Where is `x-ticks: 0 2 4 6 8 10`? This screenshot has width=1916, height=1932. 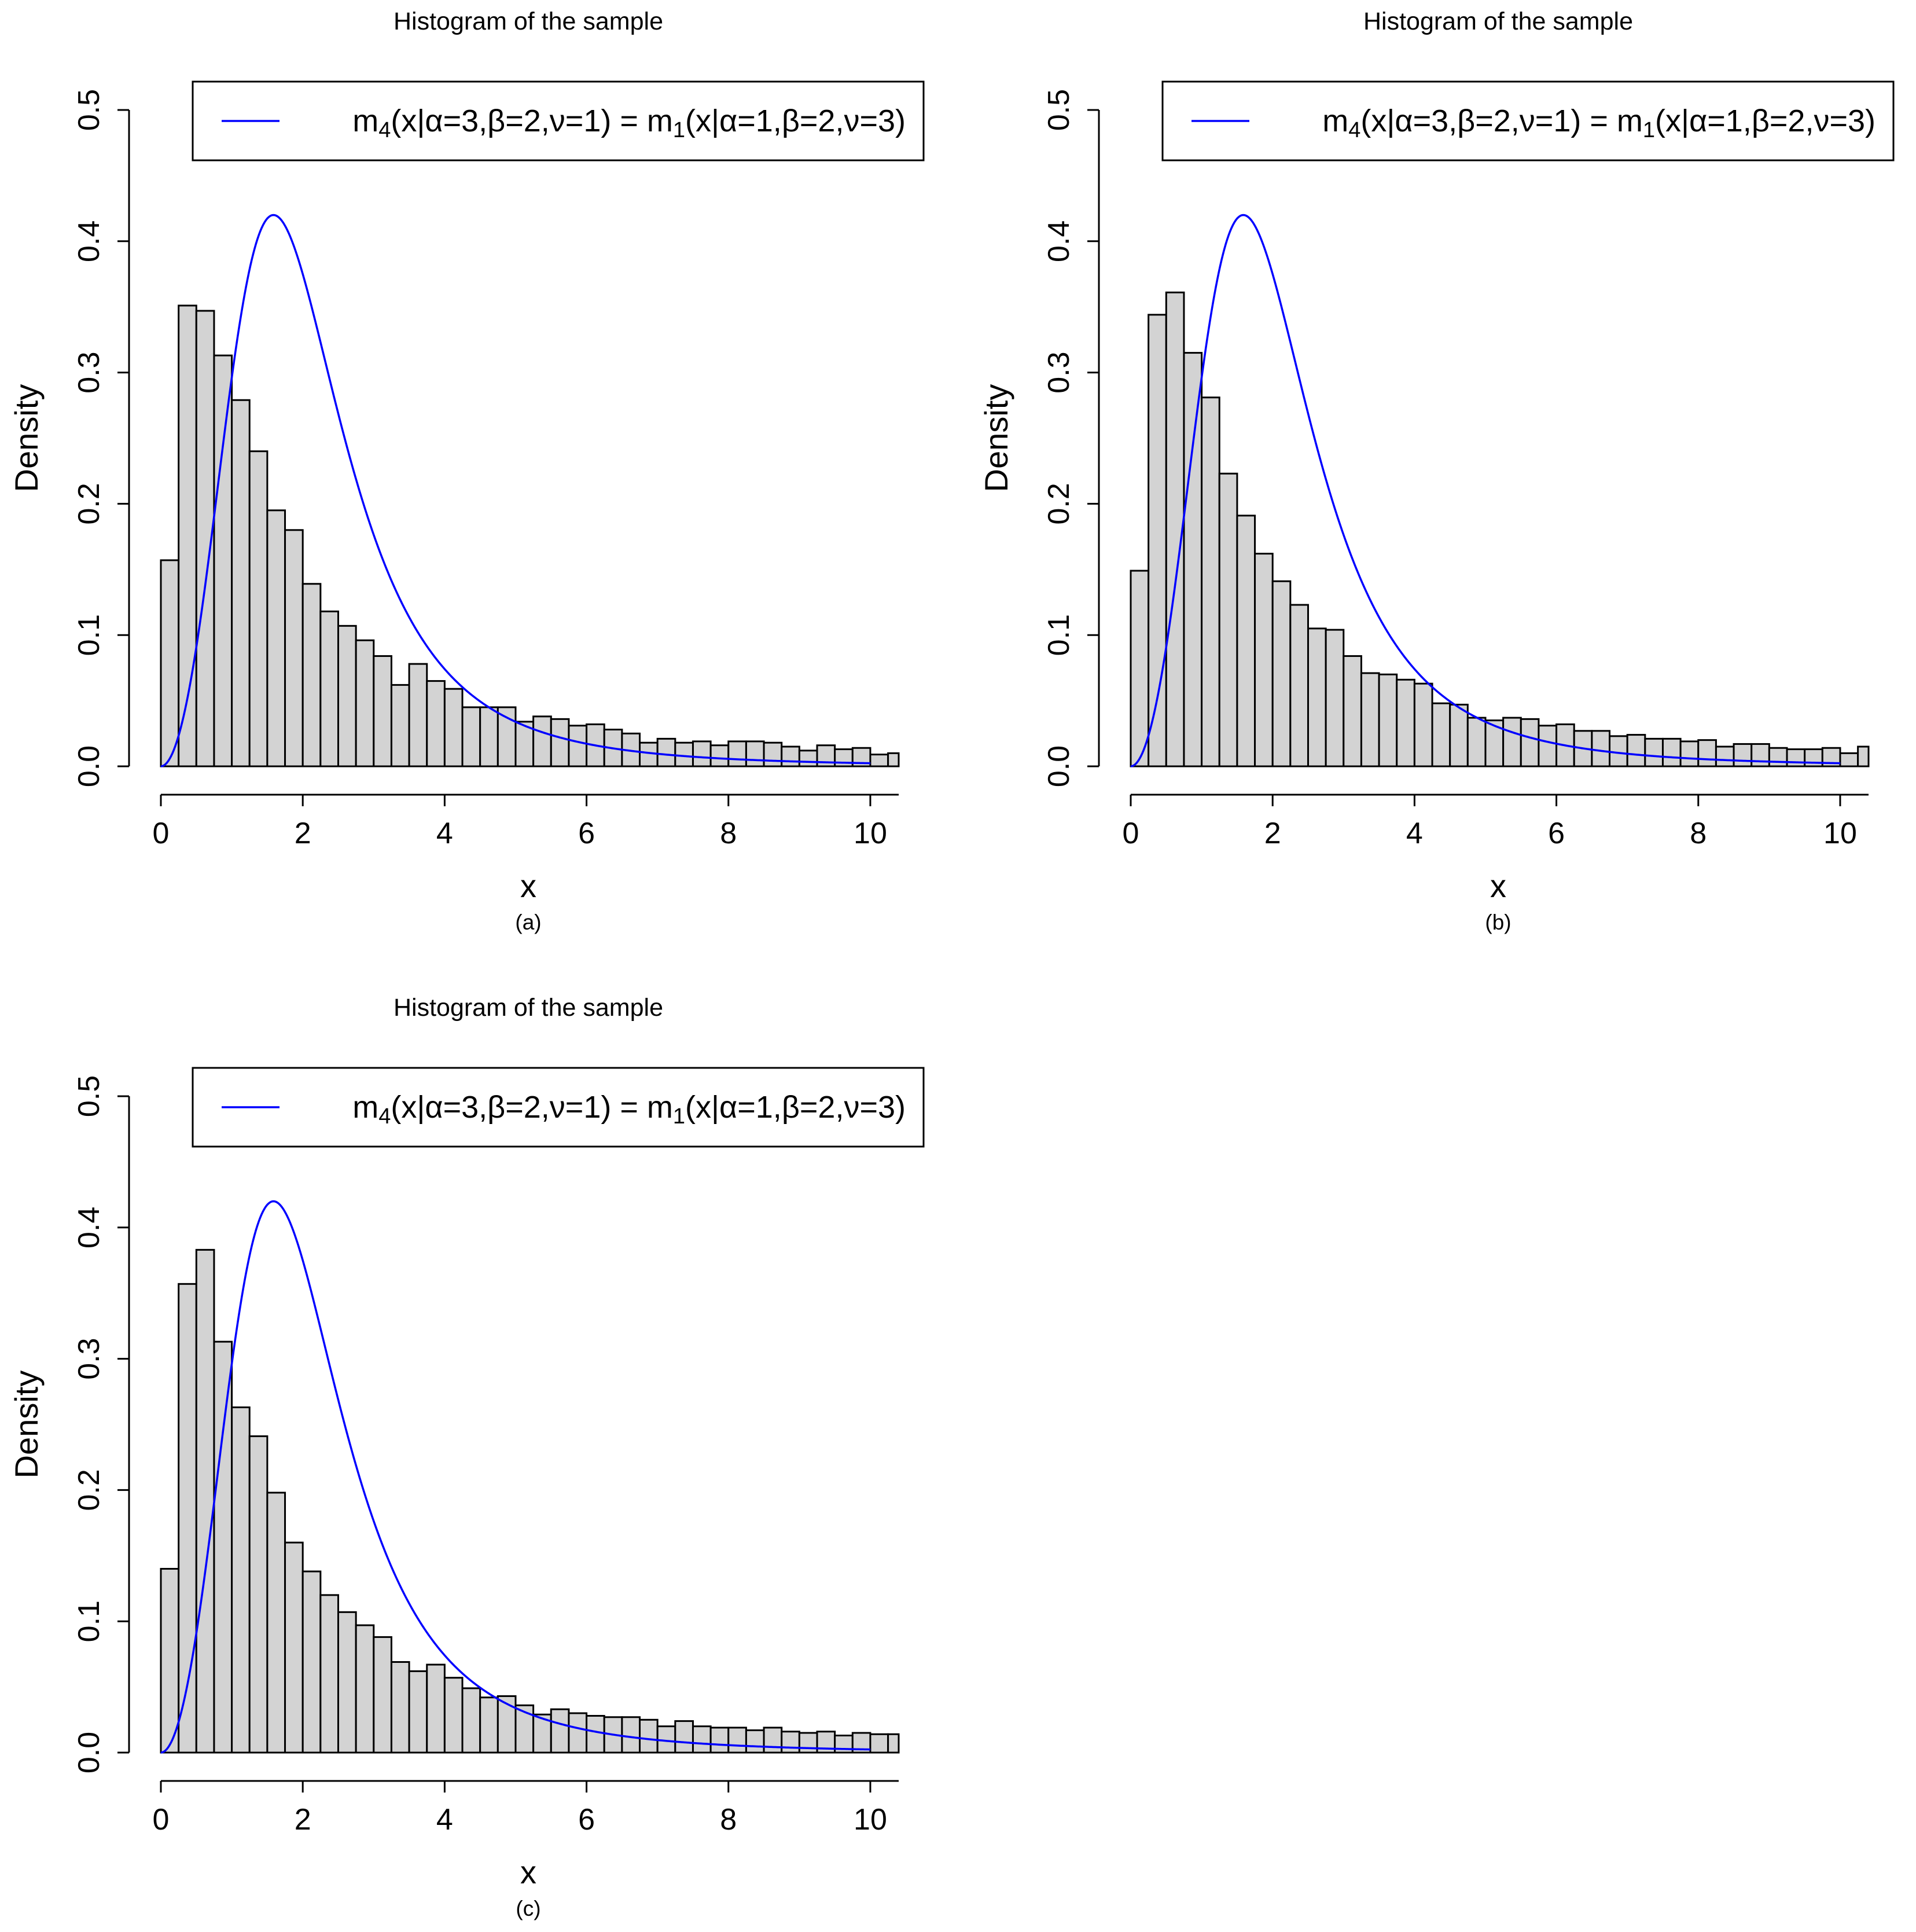 x-ticks: 0 2 4 6 8 10 is located at coordinates (520, 1808).